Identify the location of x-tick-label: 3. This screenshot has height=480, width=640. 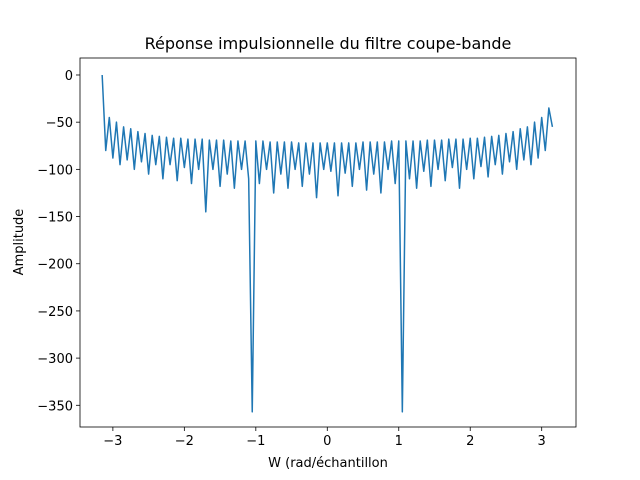
(542, 441).